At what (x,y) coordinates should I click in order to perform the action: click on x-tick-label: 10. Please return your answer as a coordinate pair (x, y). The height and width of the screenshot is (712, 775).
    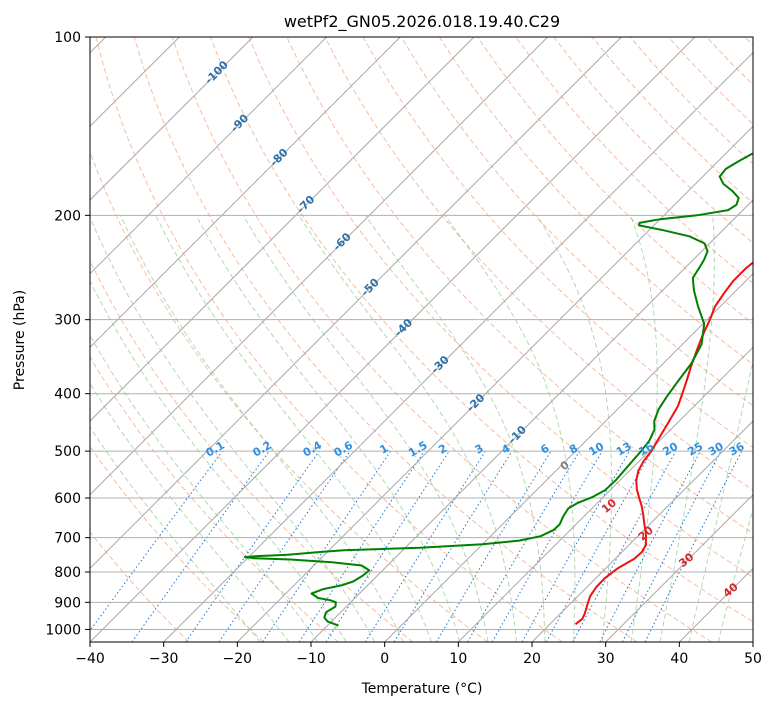
    Looking at the image, I should click on (458, 659).